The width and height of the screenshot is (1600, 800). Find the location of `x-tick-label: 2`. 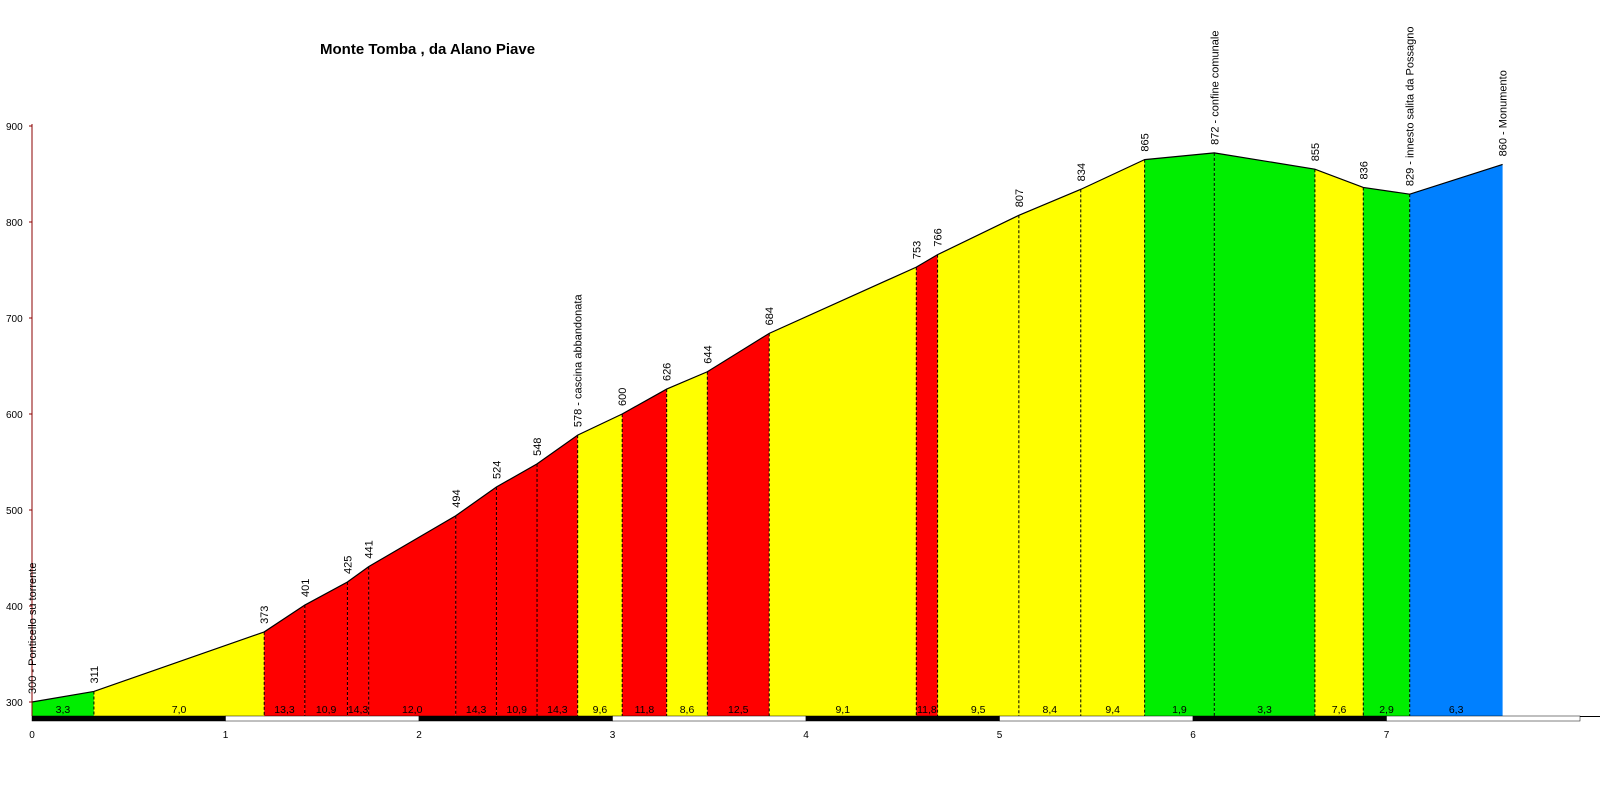

x-tick-label: 2 is located at coordinates (419, 735).